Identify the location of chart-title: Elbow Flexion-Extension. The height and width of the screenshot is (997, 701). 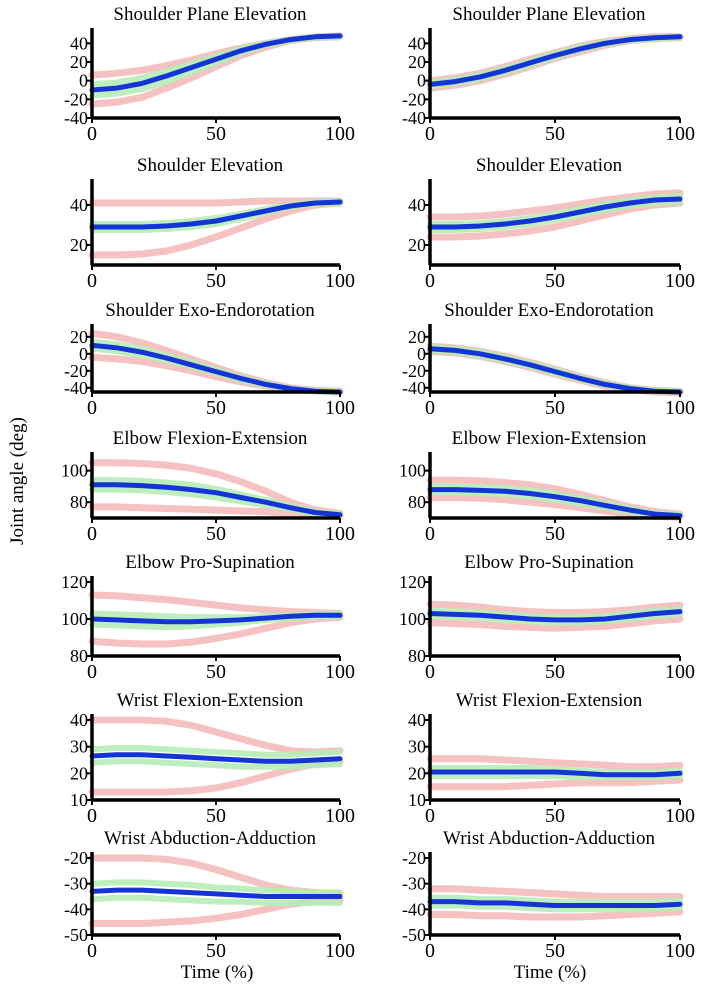
(210, 438).